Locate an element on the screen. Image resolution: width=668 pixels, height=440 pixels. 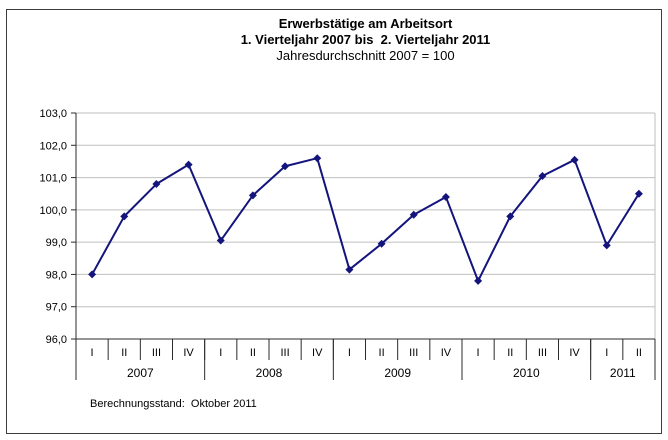
chart-index-note: Jahresdurchschnitt 2007 = 100 is located at coordinates (365, 55).